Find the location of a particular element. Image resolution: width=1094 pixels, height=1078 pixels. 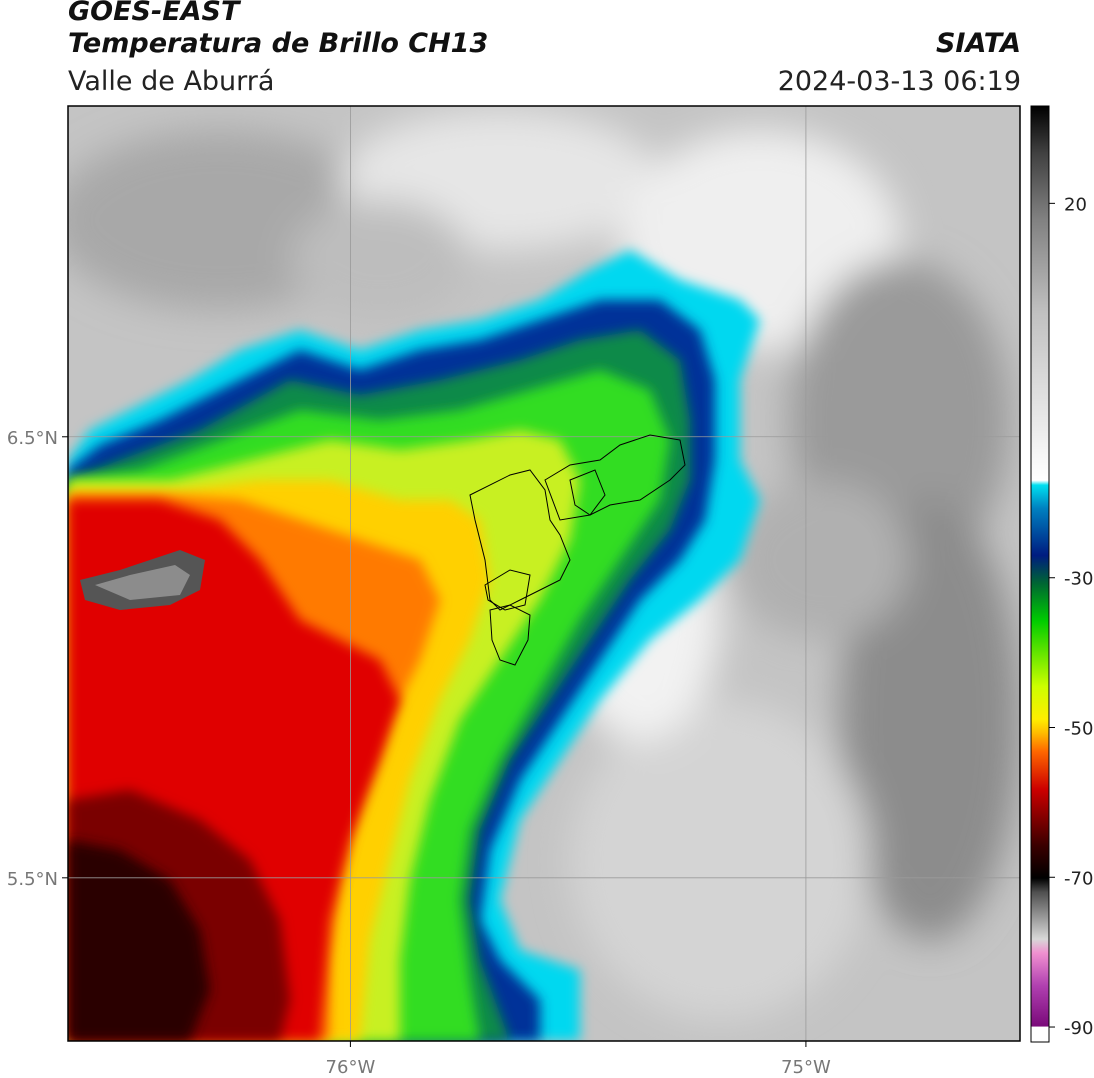

colorbar-tick-label: -30 is located at coordinates (1078, 579).